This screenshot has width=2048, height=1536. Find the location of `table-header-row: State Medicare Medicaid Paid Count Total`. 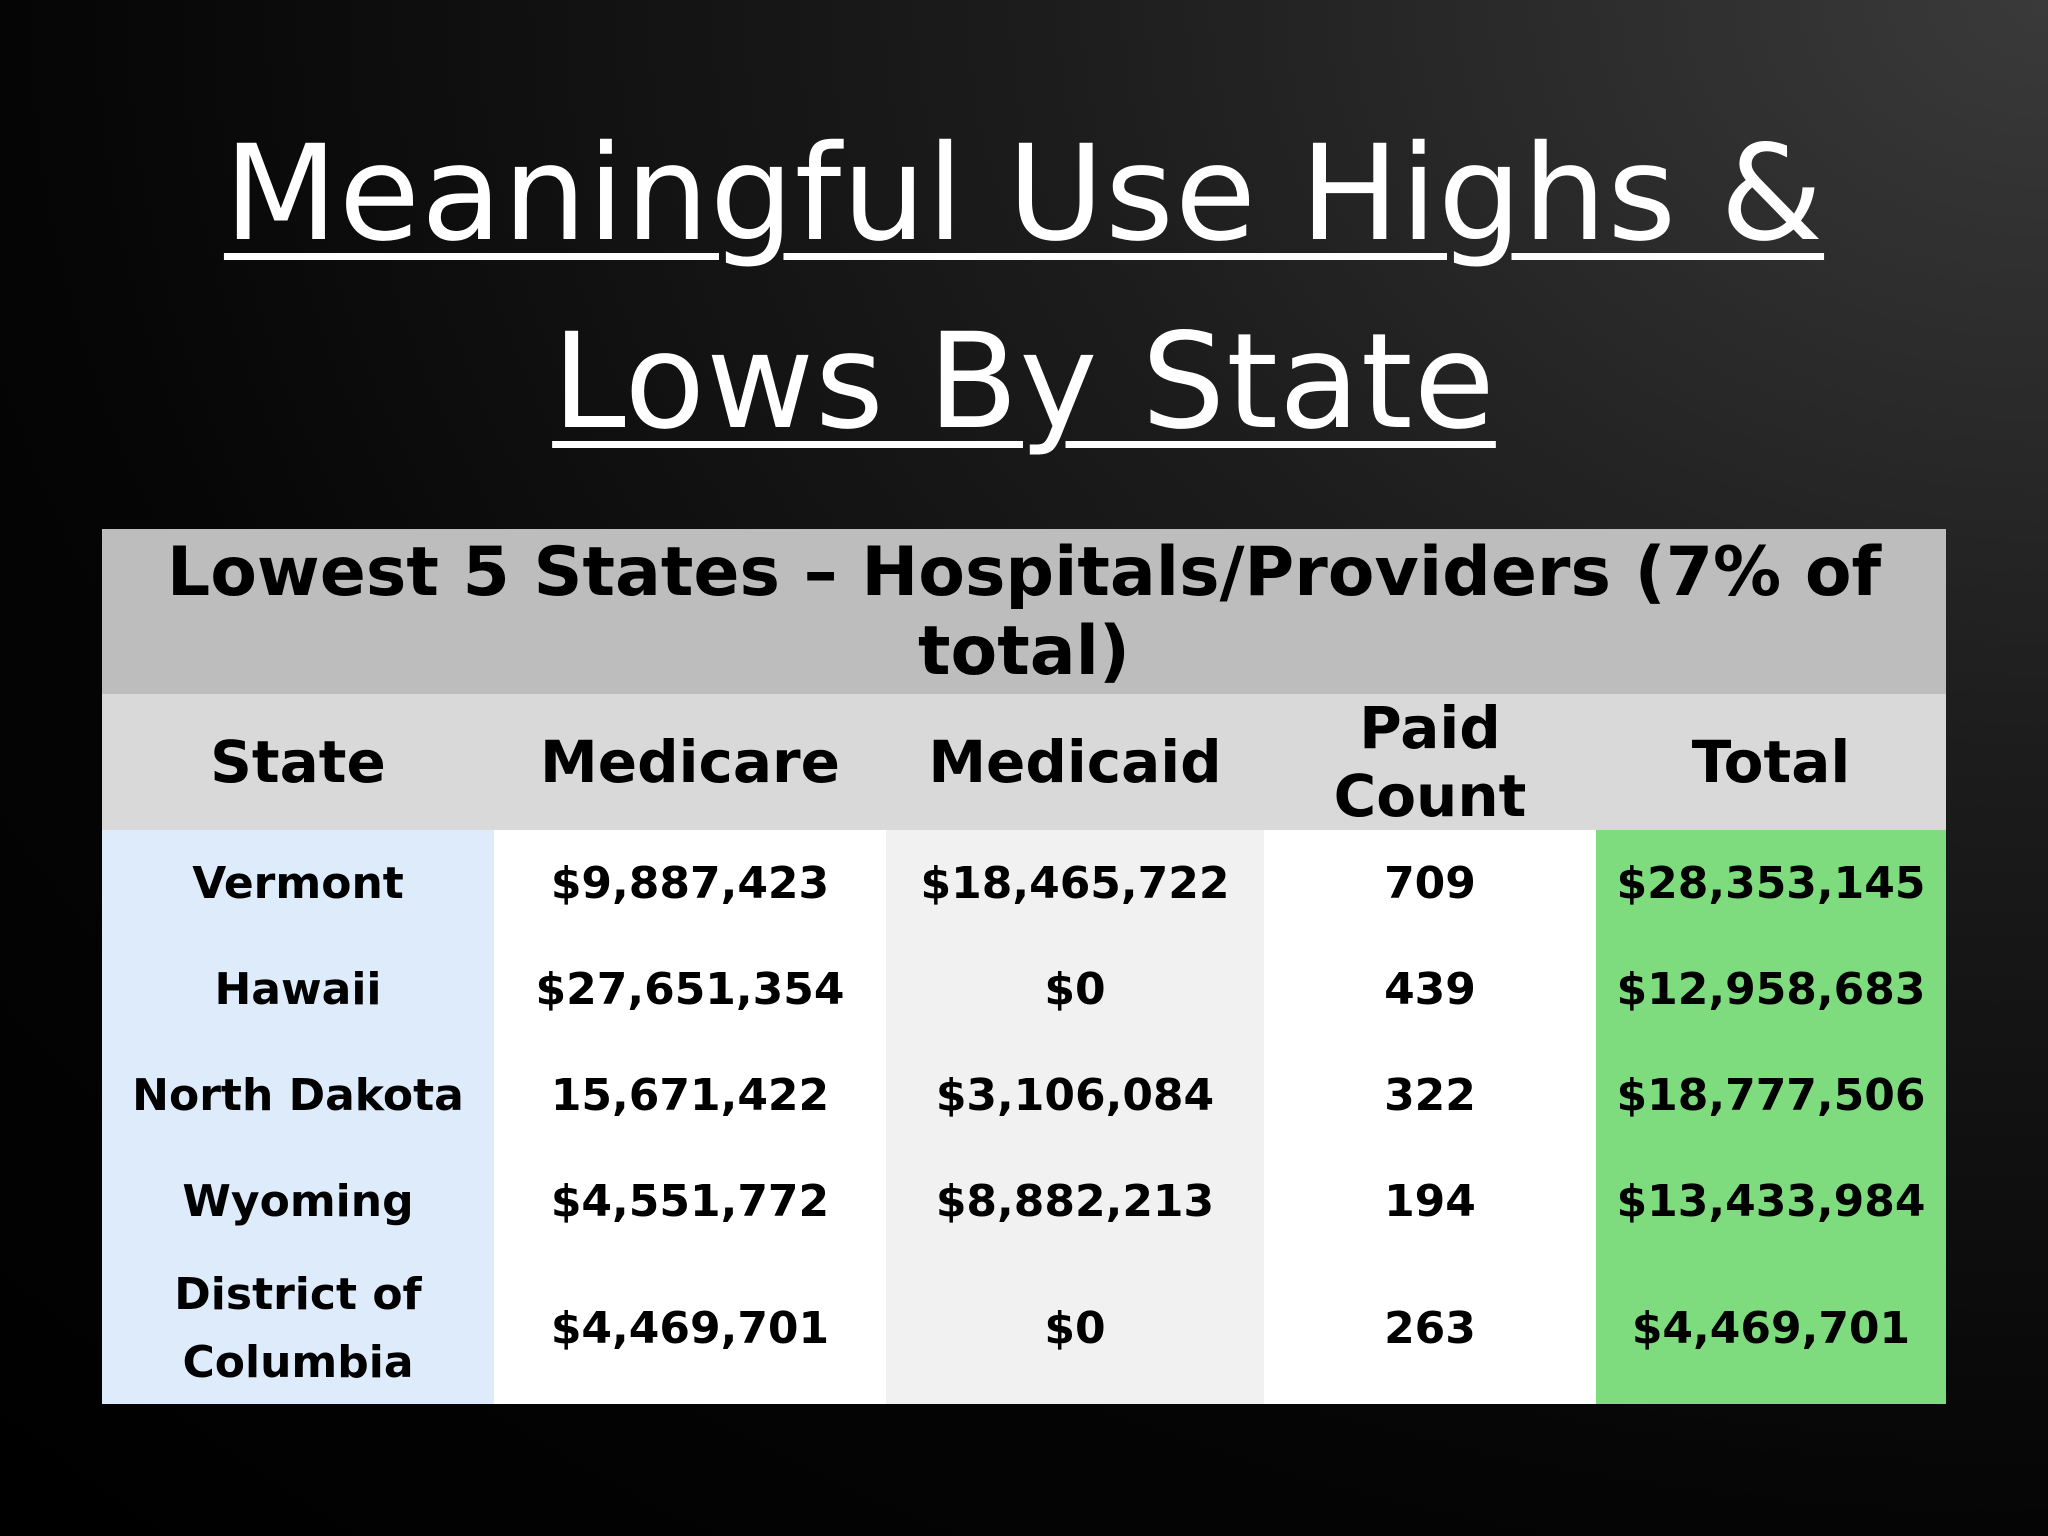

table-header-row: State Medicare Medicaid Paid Count Total is located at coordinates (1024, 762).